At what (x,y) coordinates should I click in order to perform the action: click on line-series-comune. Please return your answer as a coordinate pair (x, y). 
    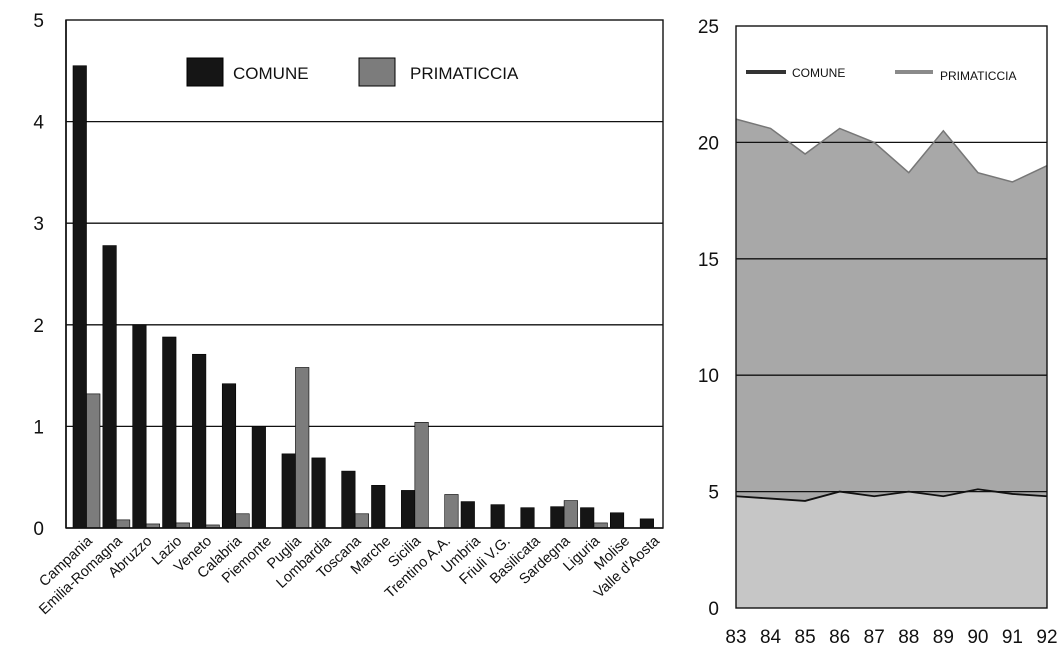
    Looking at the image, I should click on (891, 495).